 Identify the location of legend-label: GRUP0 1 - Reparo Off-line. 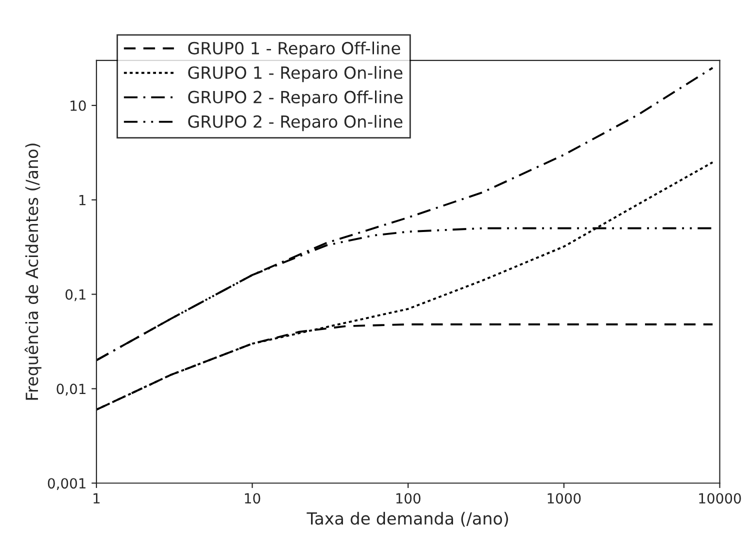
(294, 50).